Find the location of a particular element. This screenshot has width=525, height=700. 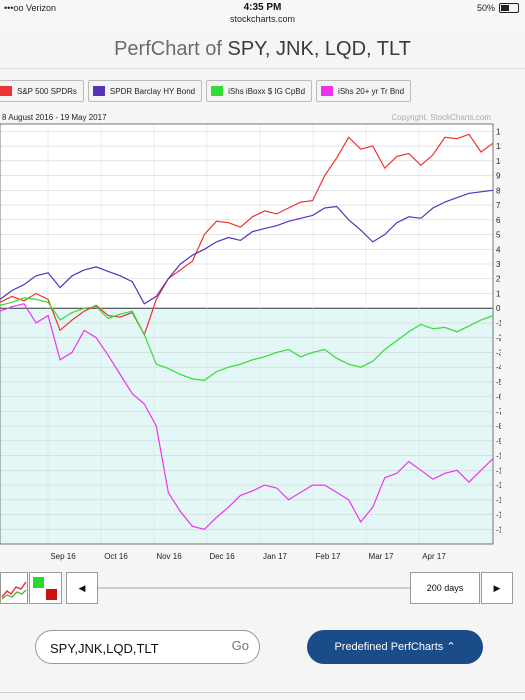

y-tick-label: 2.0% is located at coordinates (498, 279).